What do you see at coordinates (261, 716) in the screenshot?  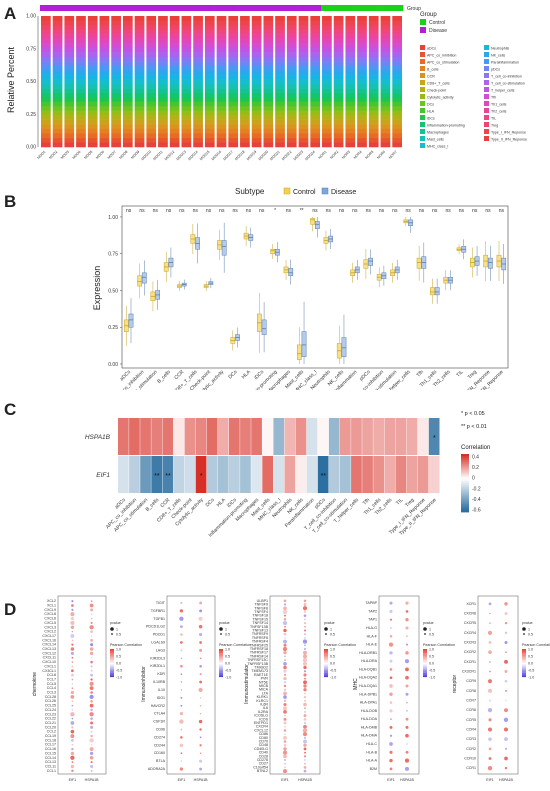 I see `dotplot-gene-label: ICOSLG` at bounding box center [261, 716].